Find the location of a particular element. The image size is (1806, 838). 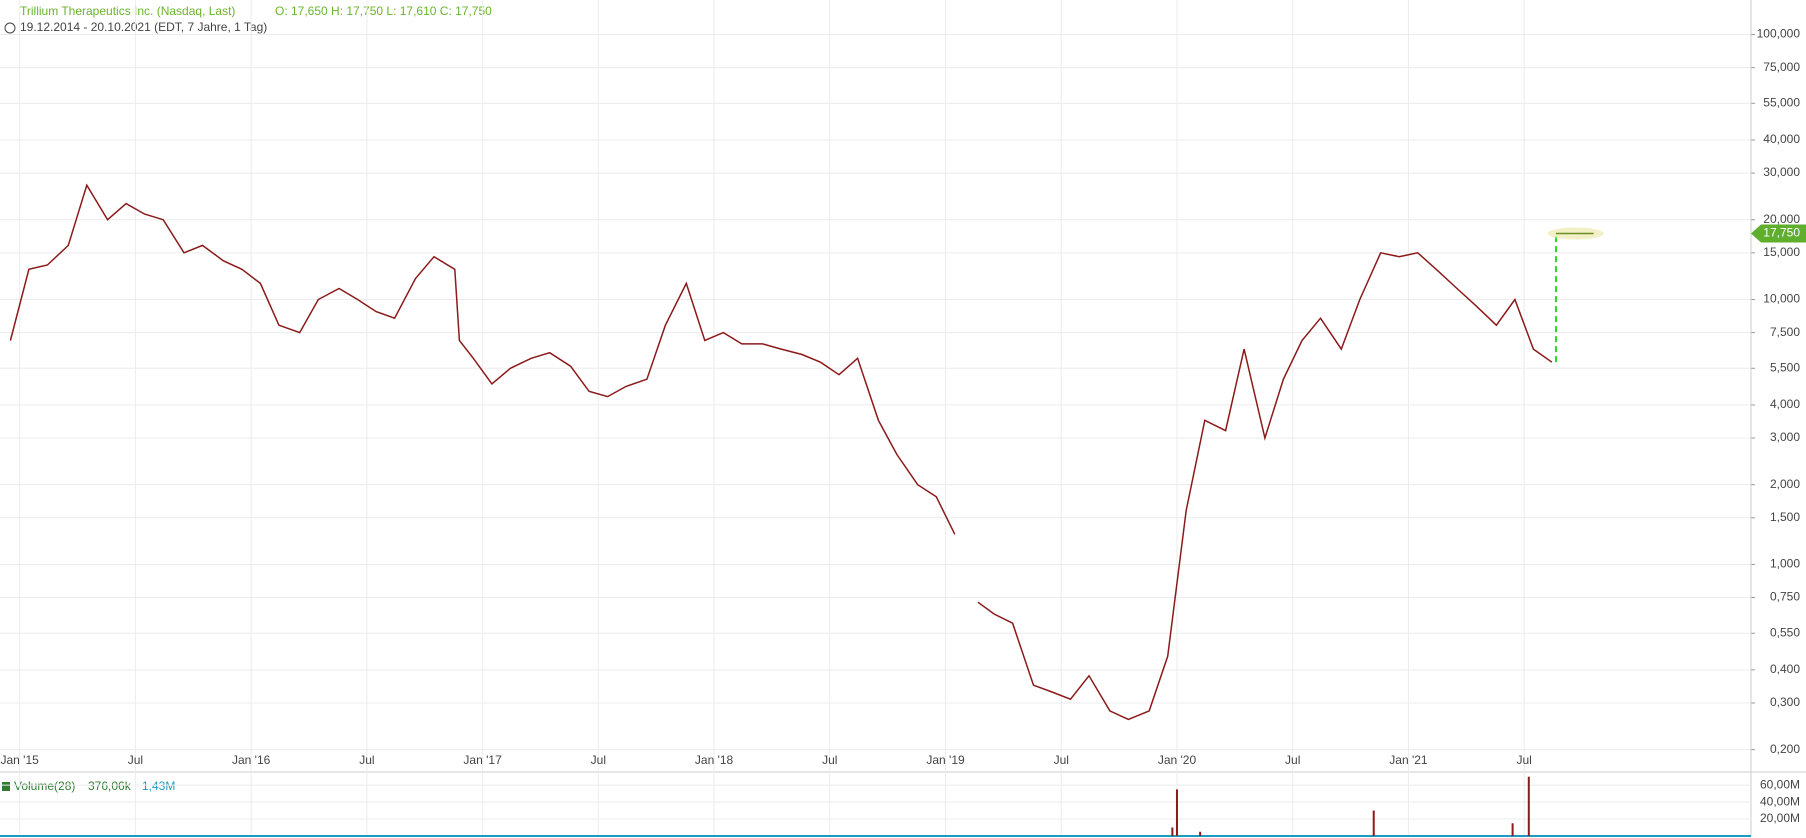

y-tick-label: 0,200 is located at coordinates (1785, 749).